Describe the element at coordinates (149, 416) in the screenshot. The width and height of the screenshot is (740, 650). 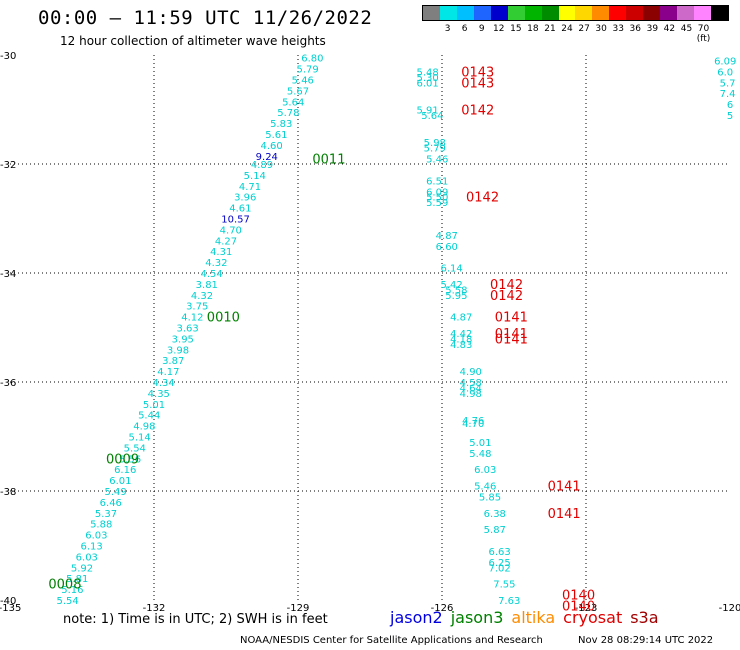
I see `wave-height-label: 5.44` at that location.